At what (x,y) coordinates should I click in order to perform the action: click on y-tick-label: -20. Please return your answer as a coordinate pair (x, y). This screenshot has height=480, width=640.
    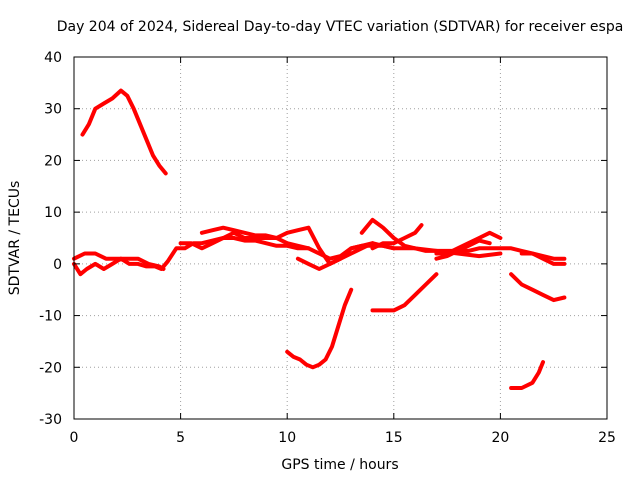
    Looking at the image, I should click on (50, 368).